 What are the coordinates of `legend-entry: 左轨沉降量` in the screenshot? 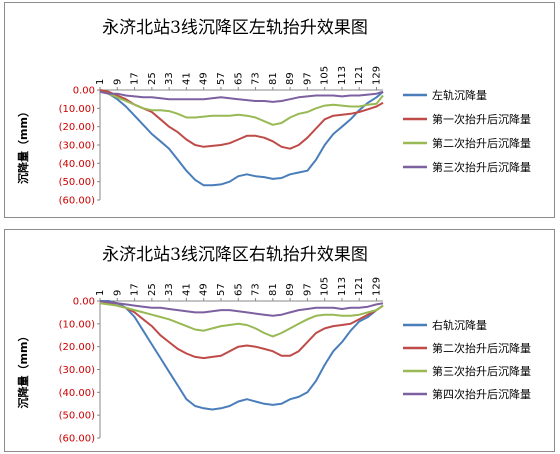 It's located at (459, 95).